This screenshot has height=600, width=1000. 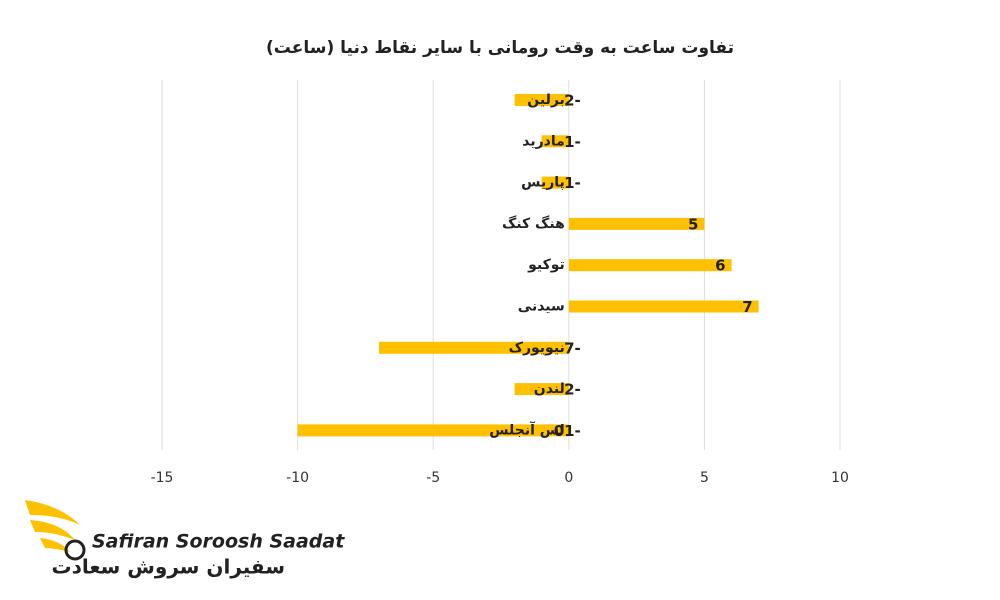 I want to click on category-label: هنگ کنگ, so click(x=533, y=223).